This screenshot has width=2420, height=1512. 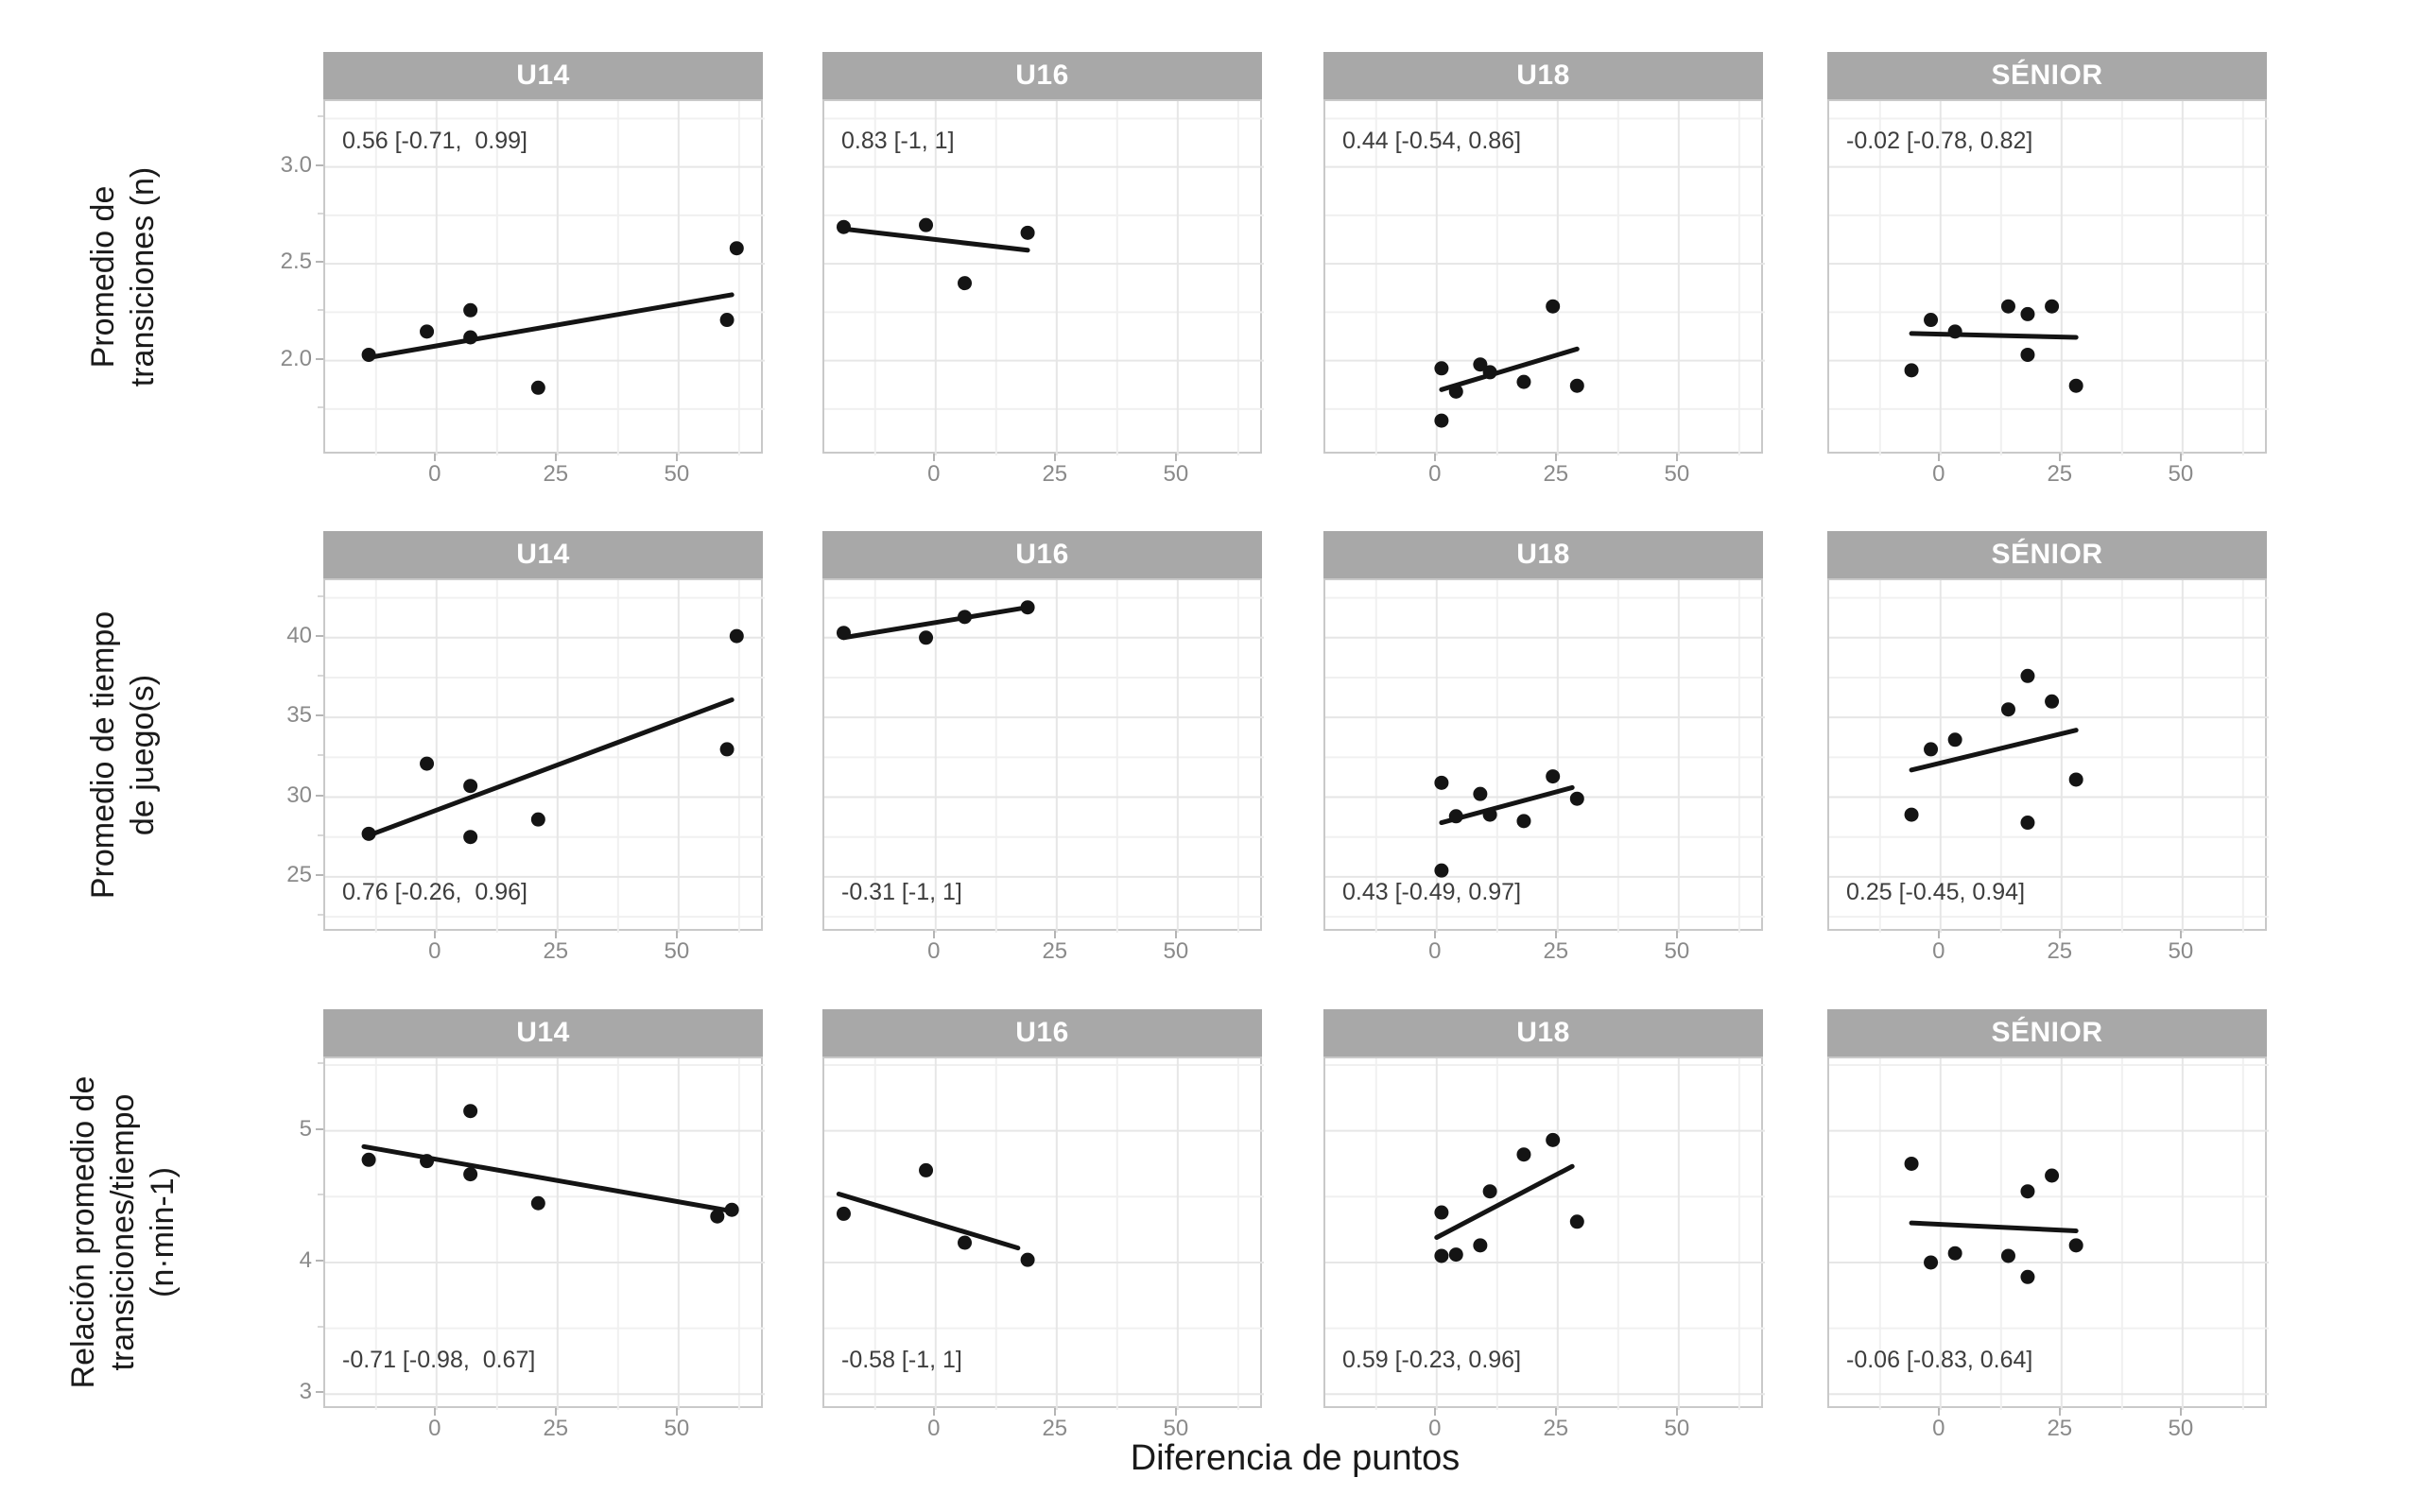 What do you see at coordinates (1295, 1458) in the screenshot?
I see `x-axis-title: Diferencia de puntos` at bounding box center [1295, 1458].